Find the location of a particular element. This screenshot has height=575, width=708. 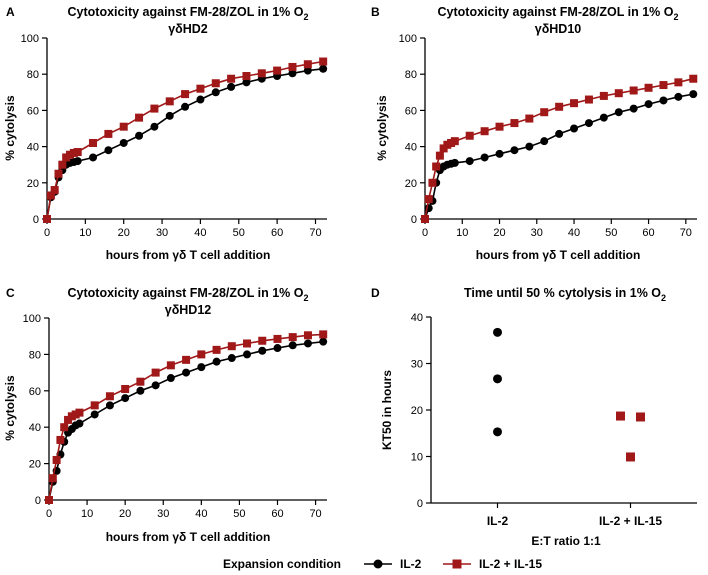

panel-a-xtick-label: 10 is located at coordinates (85, 233).